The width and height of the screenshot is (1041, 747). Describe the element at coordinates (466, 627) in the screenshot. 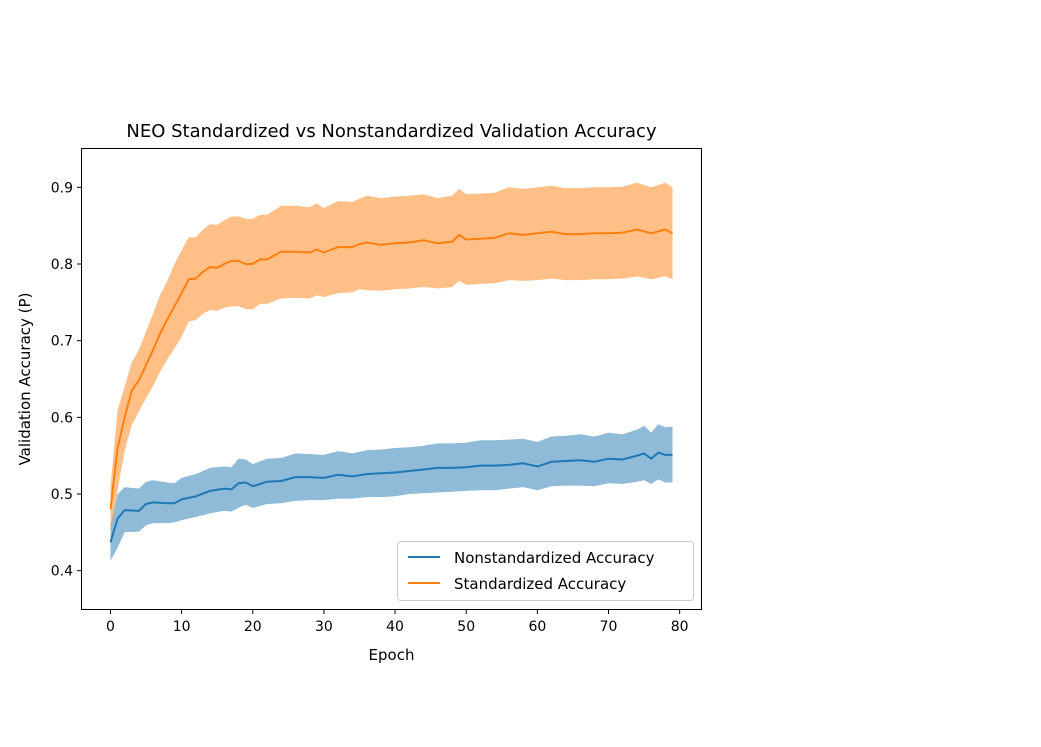

I see `x-tick-label: 50` at that location.